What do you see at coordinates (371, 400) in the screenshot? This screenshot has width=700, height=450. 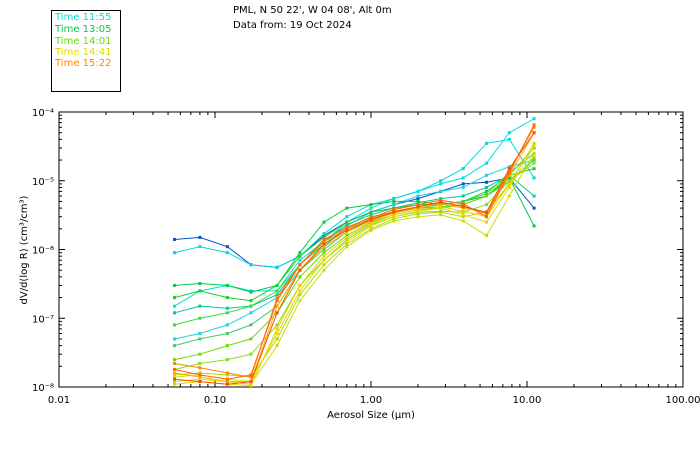 I see `x-tick-label: 1.00` at bounding box center [371, 400].